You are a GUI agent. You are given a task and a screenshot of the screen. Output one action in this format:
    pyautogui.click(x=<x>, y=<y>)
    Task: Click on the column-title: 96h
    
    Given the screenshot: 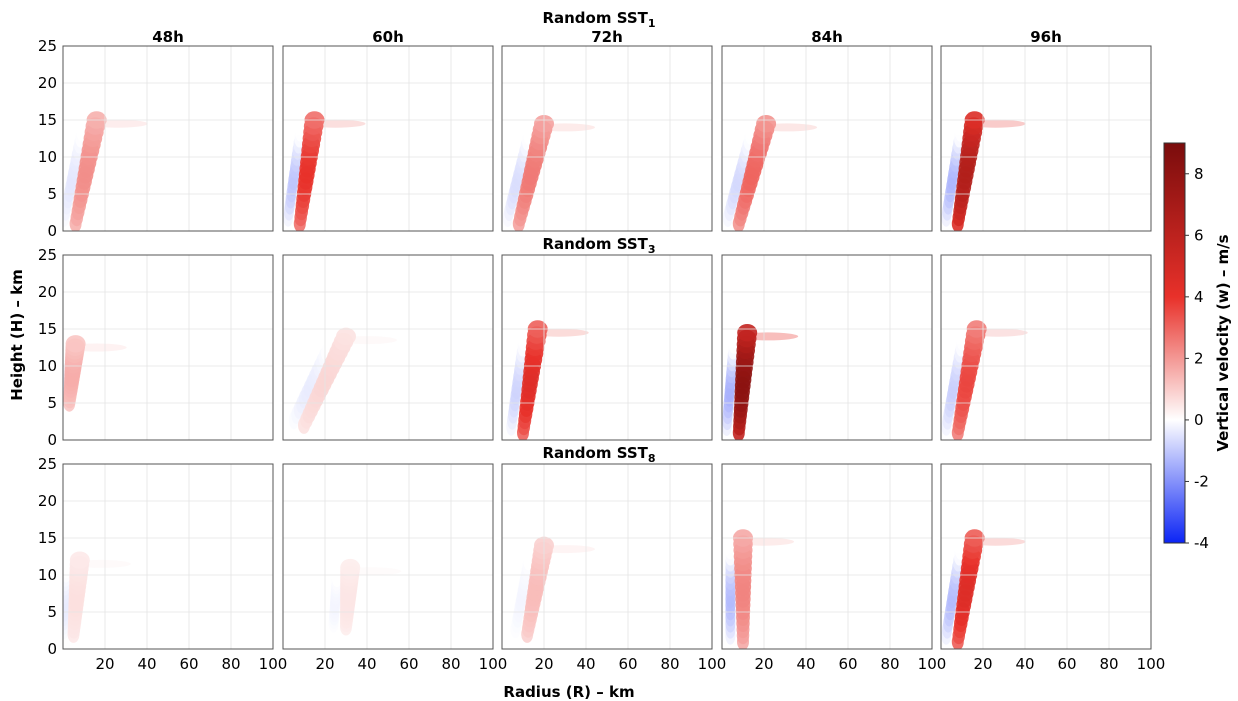 What is the action you would take?
    pyautogui.click(x=1046, y=37)
    